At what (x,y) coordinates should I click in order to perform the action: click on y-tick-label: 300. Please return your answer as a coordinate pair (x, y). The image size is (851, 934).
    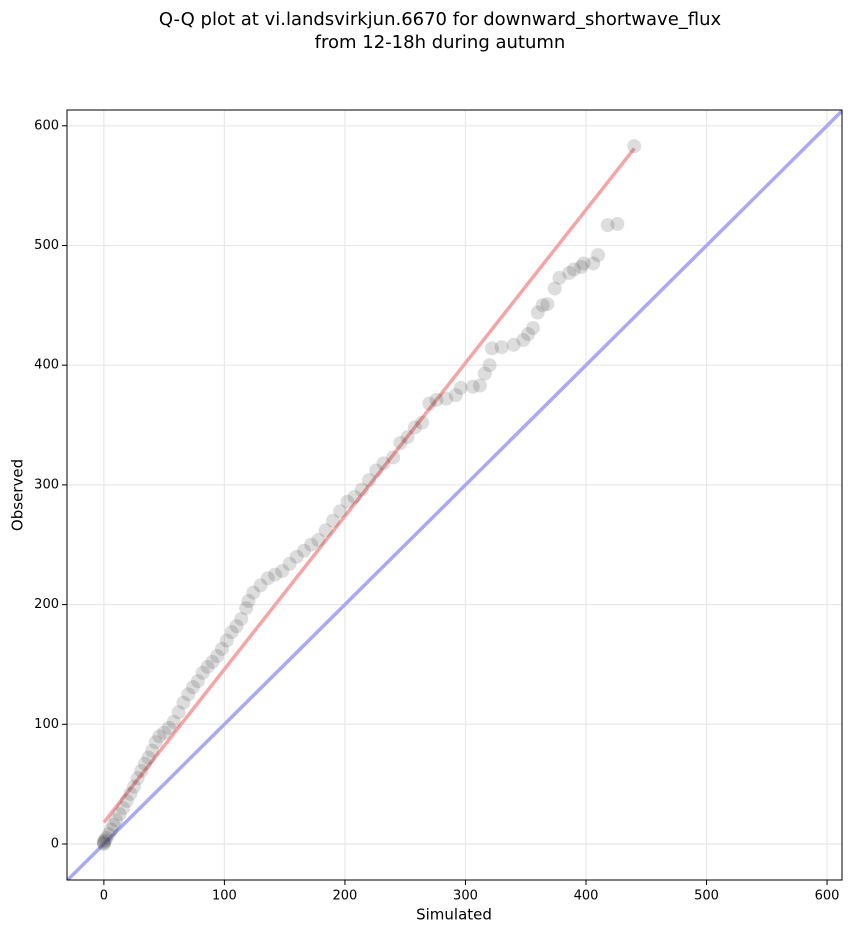
    Looking at the image, I should click on (46, 484).